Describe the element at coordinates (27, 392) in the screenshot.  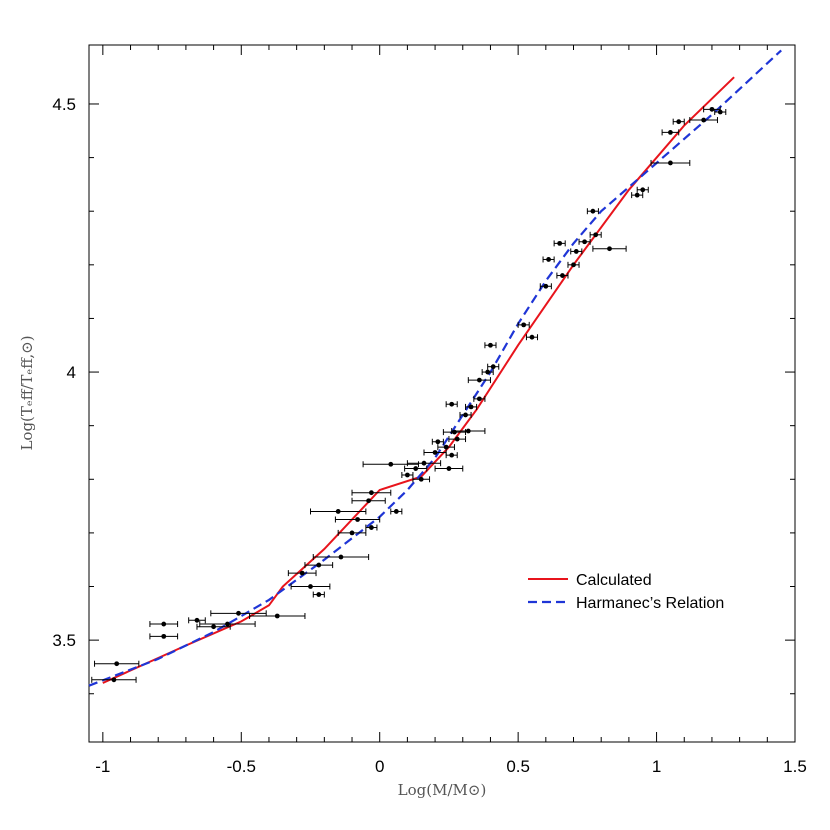
I see `y-axis-label: Log(Tₑff/Tₑff,⊙)` at that location.